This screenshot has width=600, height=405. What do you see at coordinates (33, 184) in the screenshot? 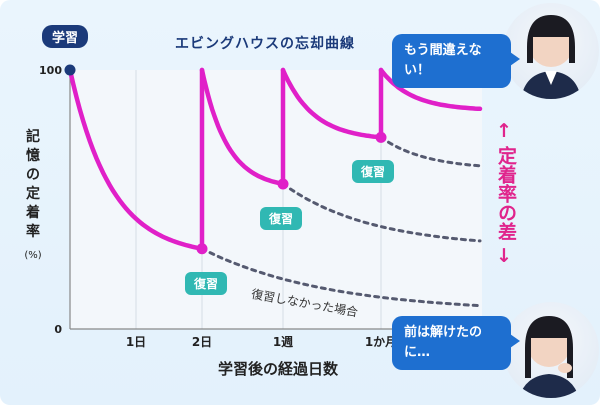
I see `y-axis-label-text: 記憶の定着率` at bounding box center [33, 184].